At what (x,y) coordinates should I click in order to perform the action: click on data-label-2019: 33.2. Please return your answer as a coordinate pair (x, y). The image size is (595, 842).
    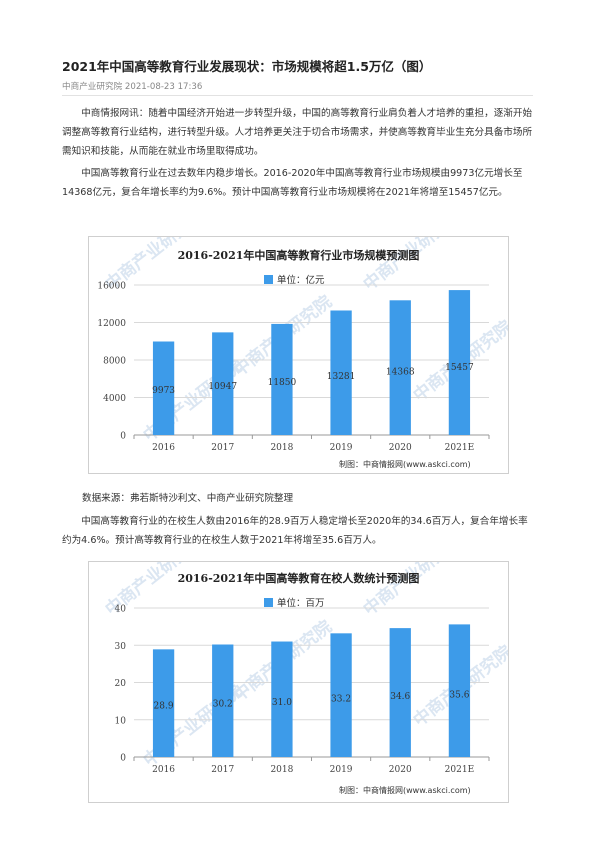
    Looking at the image, I should click on (341, 699).